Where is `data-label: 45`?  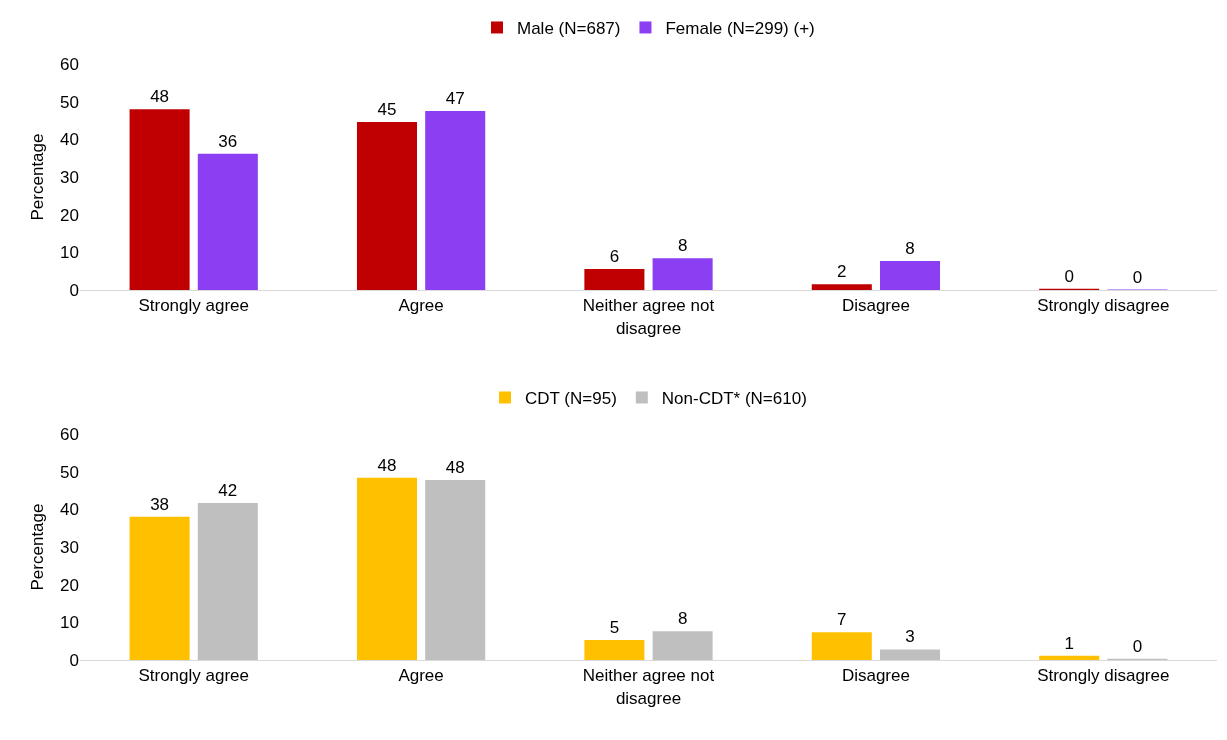
data-label: 45 is located at coordinates (387, 110).